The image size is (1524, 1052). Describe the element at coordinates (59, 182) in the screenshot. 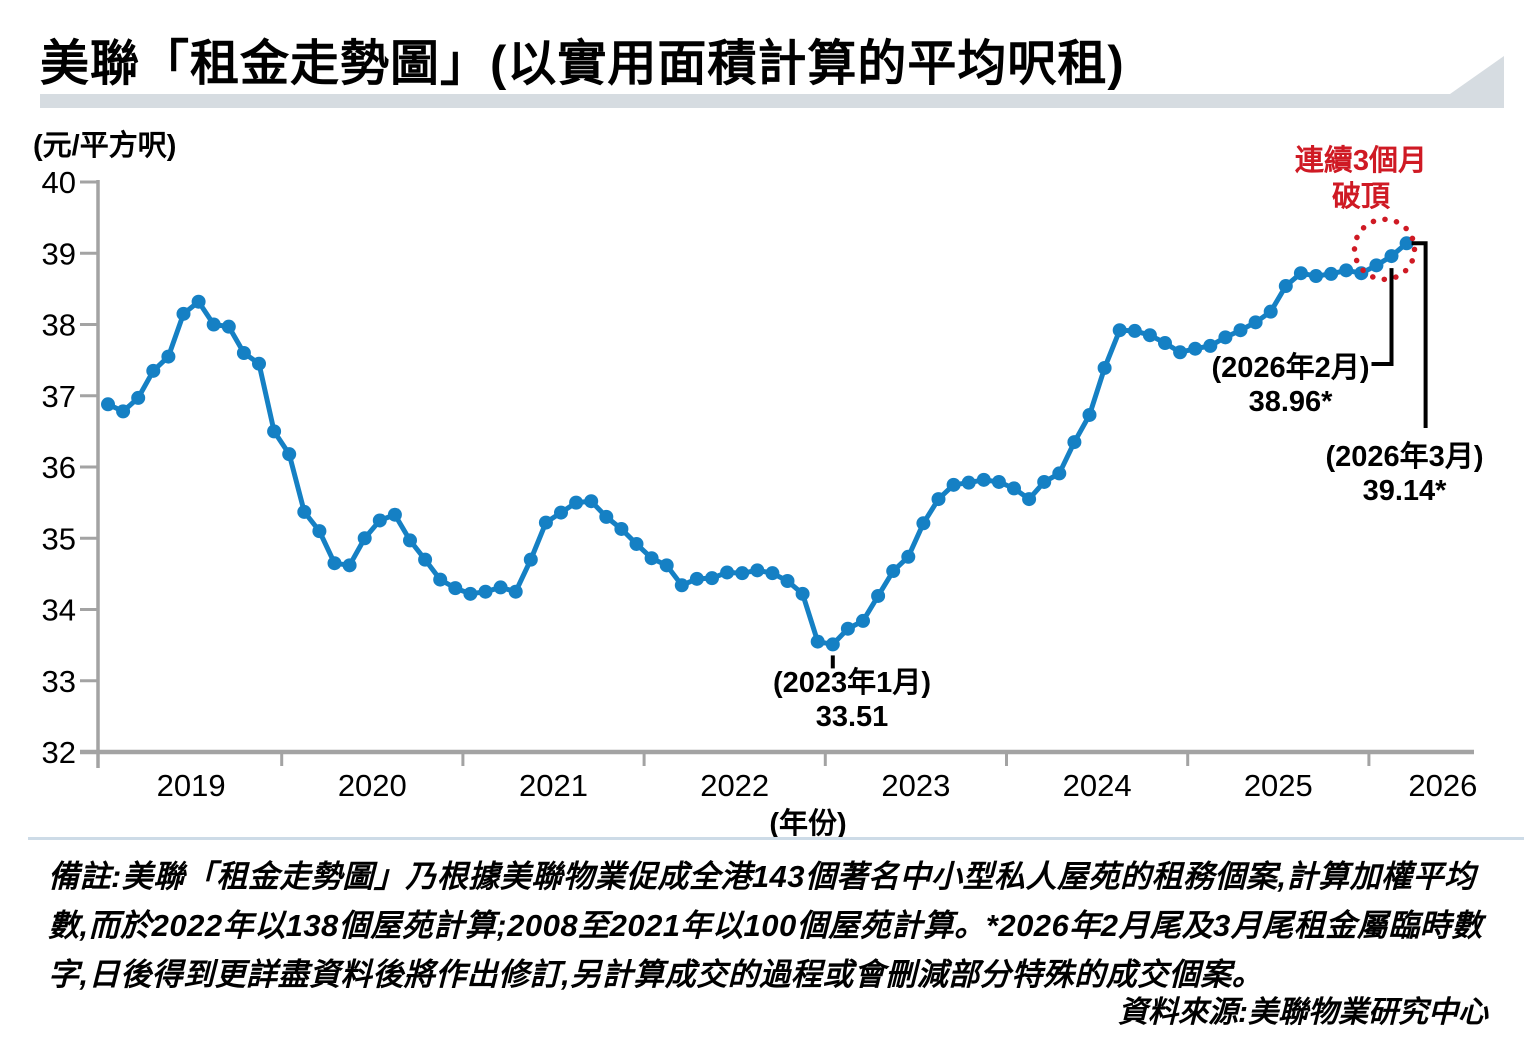

I see `y-tick-label: 40` at that location.